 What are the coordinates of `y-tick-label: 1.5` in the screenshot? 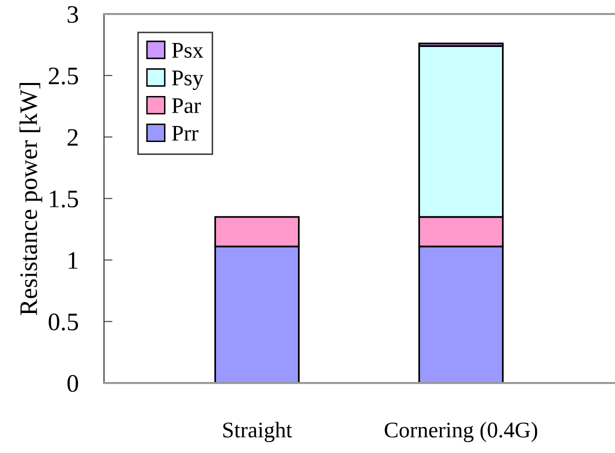 It's located at (64, 199).